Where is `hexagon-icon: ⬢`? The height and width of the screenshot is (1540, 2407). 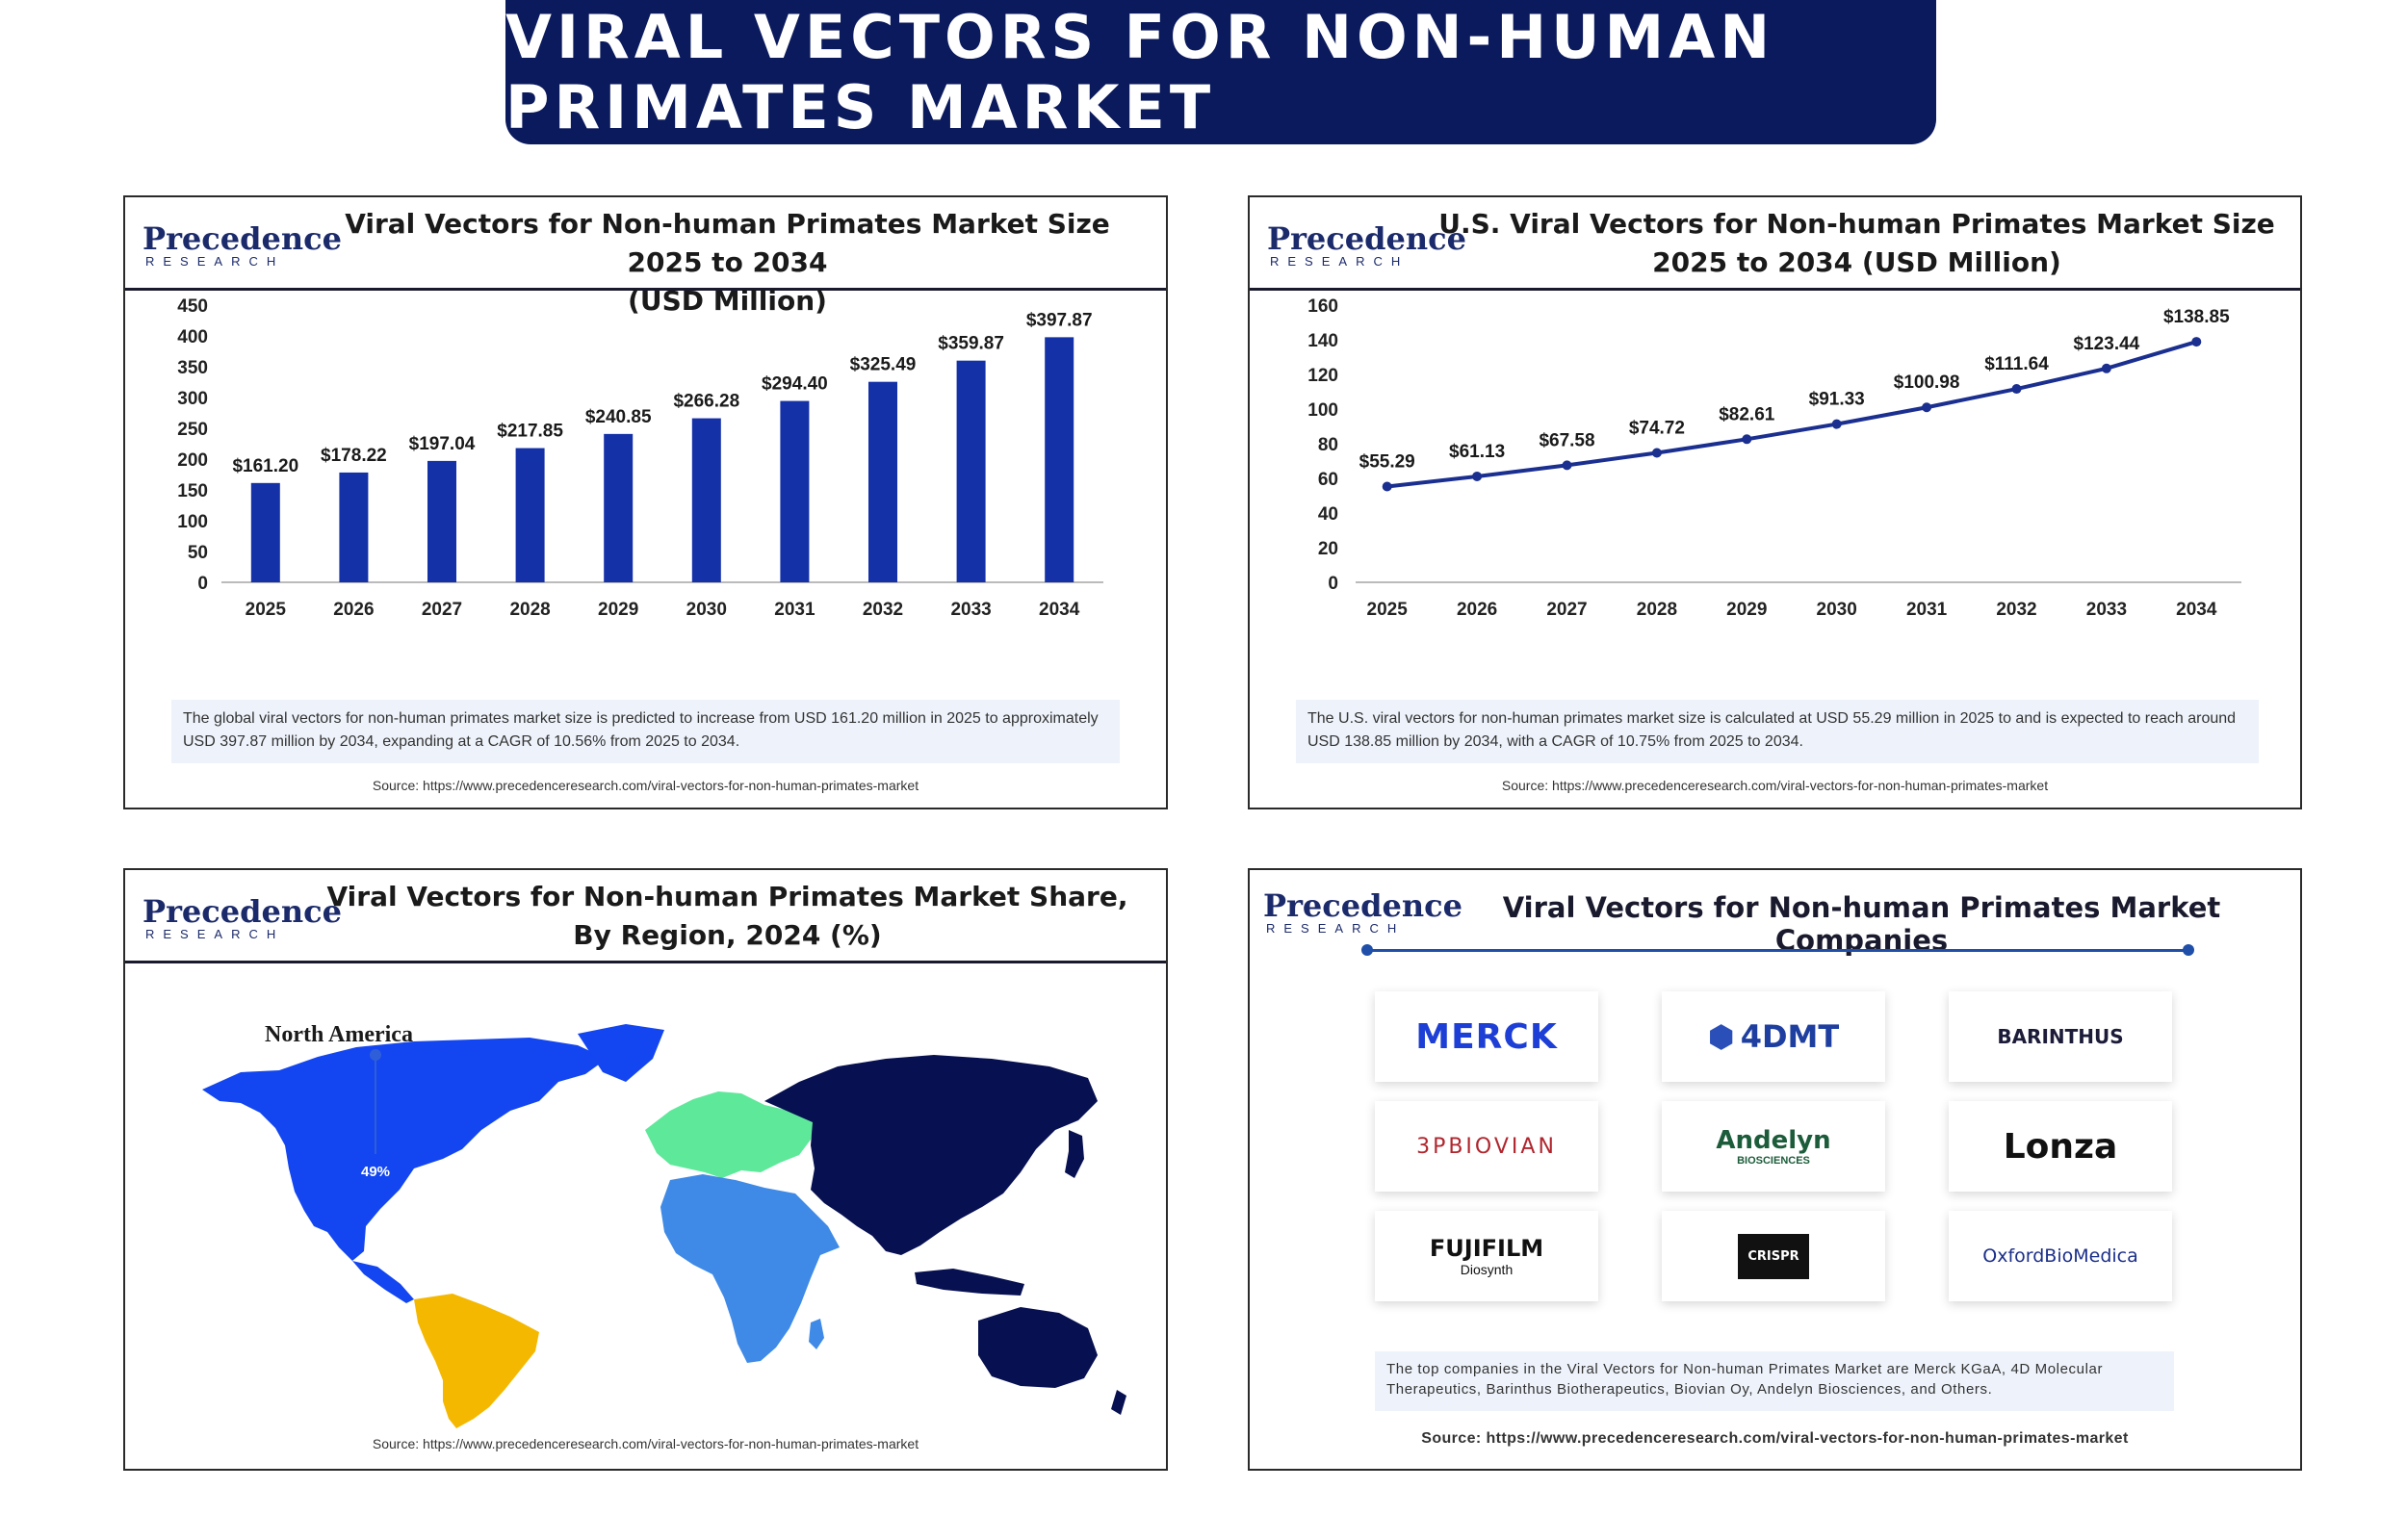
hexagon-icon: ⬢ is located at coordinates (1721, 1036).